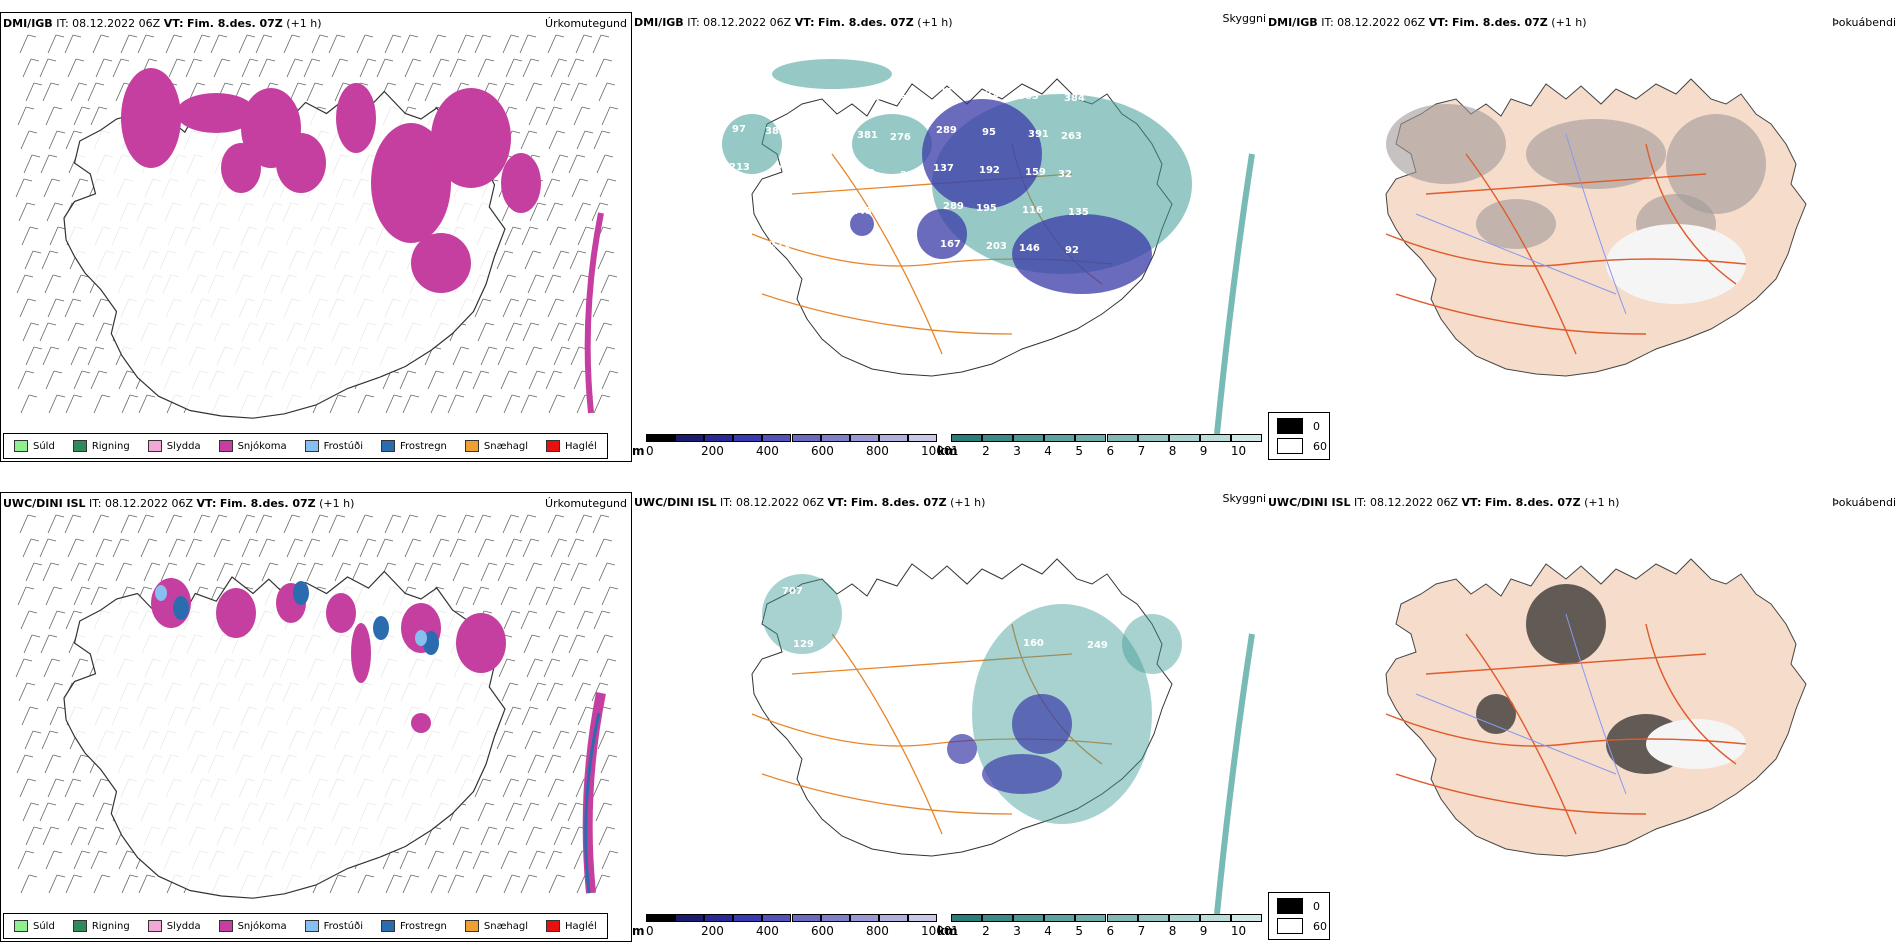  I want to click on legend-label: Snjókoma, so click(262, 446).